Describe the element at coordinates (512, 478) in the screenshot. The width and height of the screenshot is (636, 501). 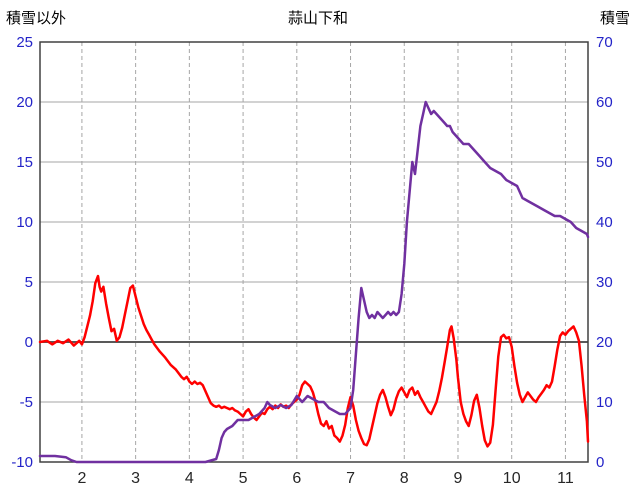
I see `x-tick-label: 10` at that location.